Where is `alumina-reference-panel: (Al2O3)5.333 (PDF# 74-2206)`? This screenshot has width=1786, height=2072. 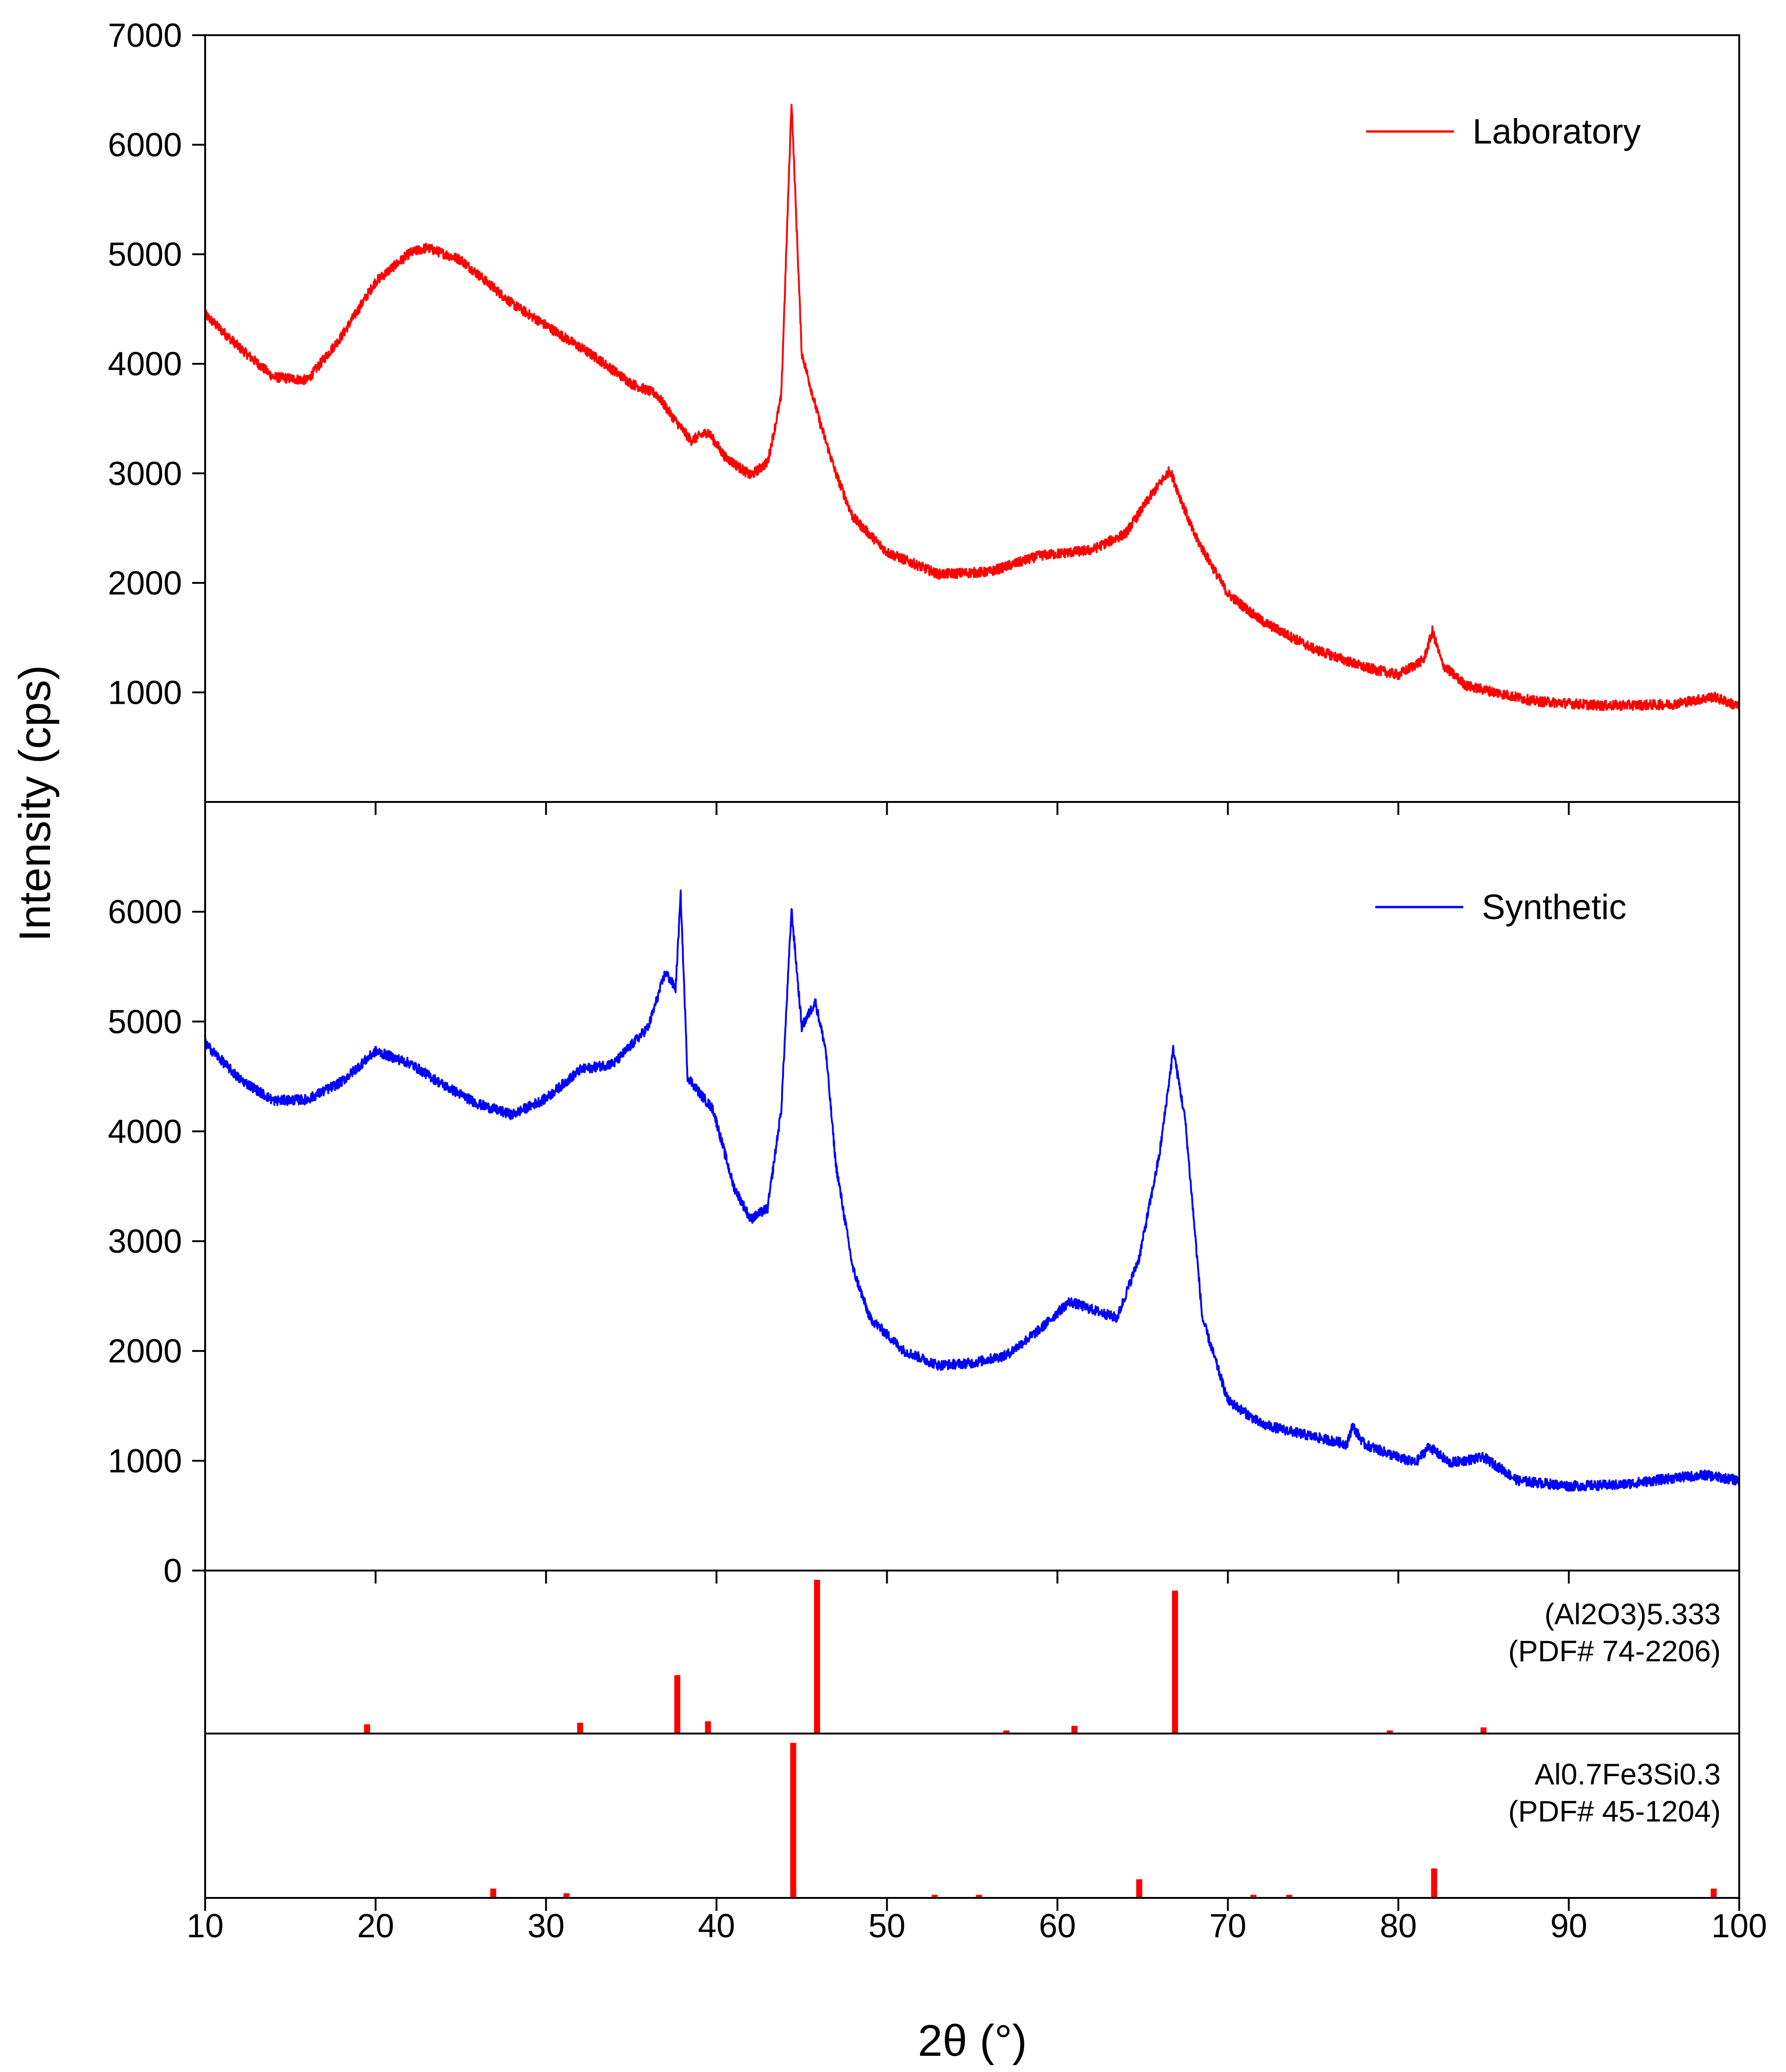
alumina-reference-panel: (Al2O3)5.333 (PDF# 74-2206) is located at coordinates (972, 1652).